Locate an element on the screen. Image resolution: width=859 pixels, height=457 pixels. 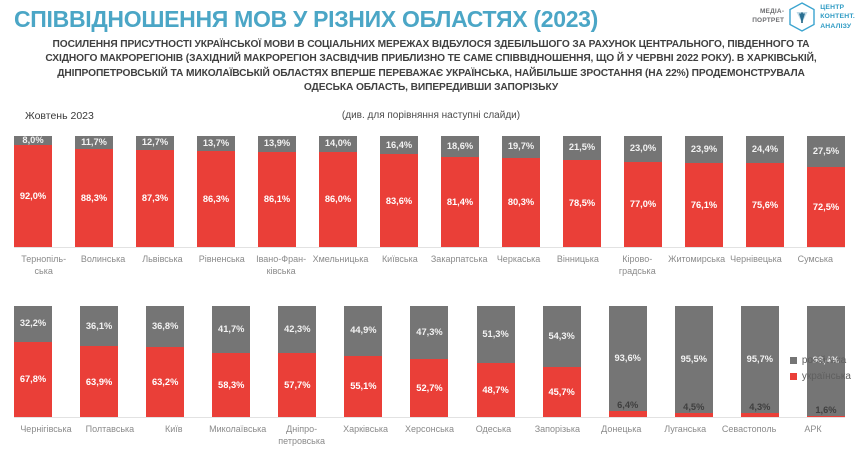
bar-value-label: 93,6% is located at coordinates (627, 357).